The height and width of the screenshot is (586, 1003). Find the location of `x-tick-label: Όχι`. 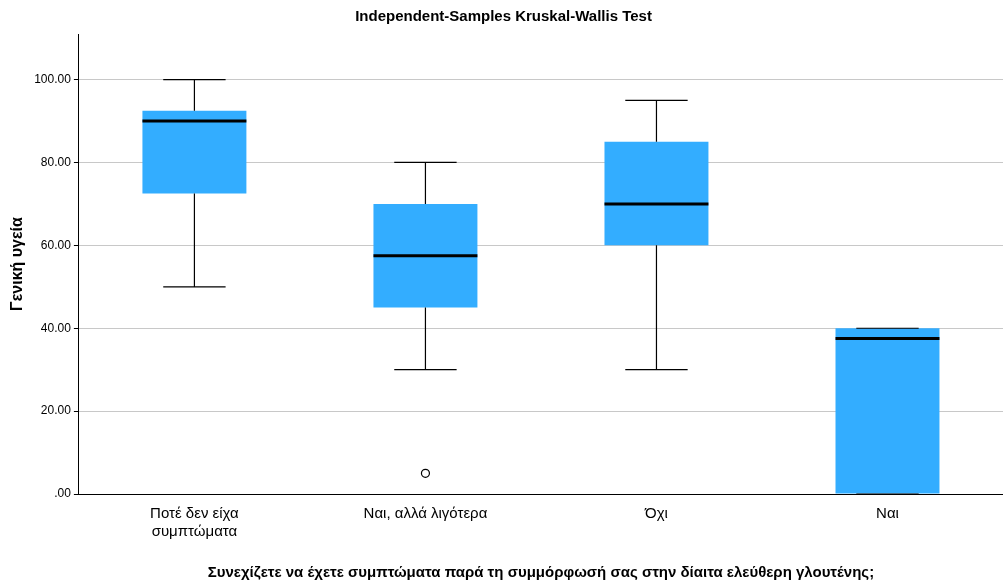

x-tick-label: Όχι is located at coordinates (656, 513).